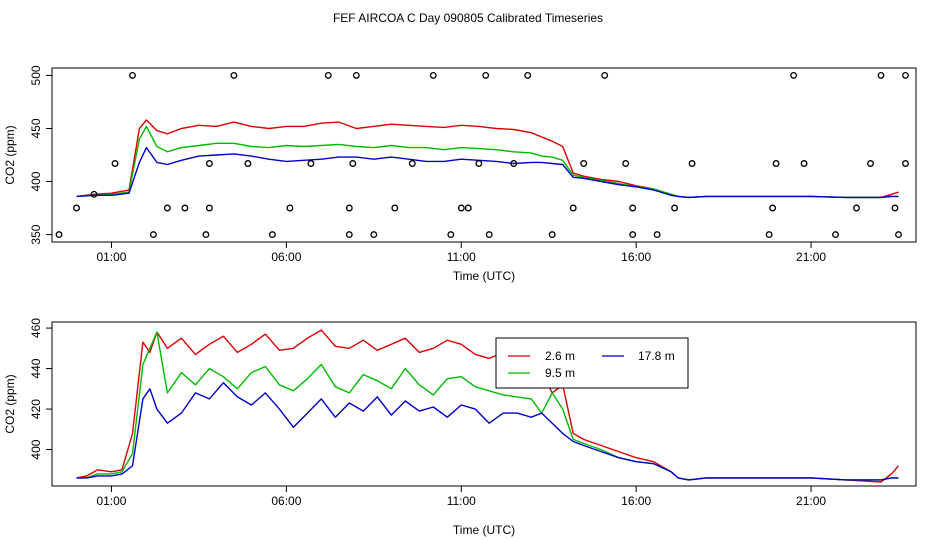 The width and height of the screenshot is (936, 540). What do you see at coordinates (656, 356) in the screenshot?
I see `legend-label-17-8m: 17.8 m` at bounding box center [656, 356].